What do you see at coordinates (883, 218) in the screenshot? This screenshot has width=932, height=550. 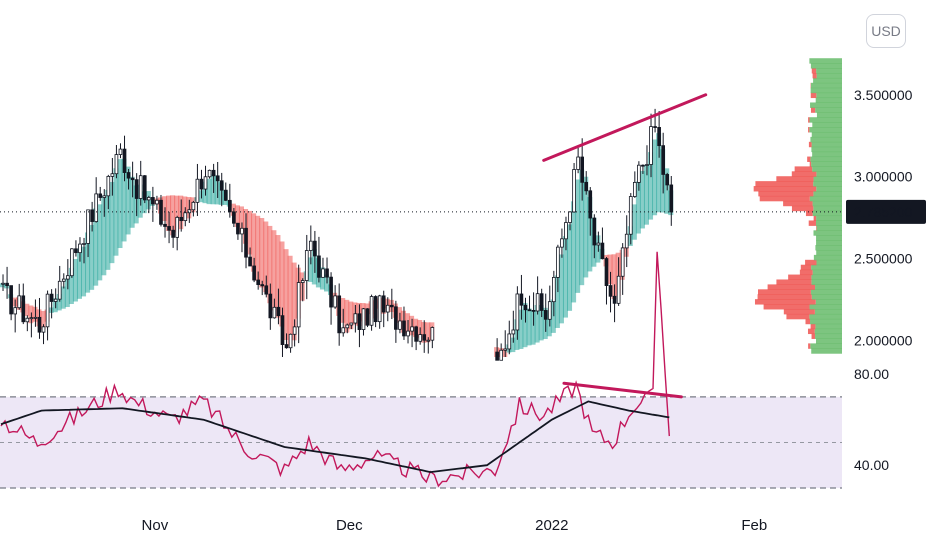 I see `price-axis: 3.500000 3.000000 2.500000 2.000000` at bounding box center [883, 218].